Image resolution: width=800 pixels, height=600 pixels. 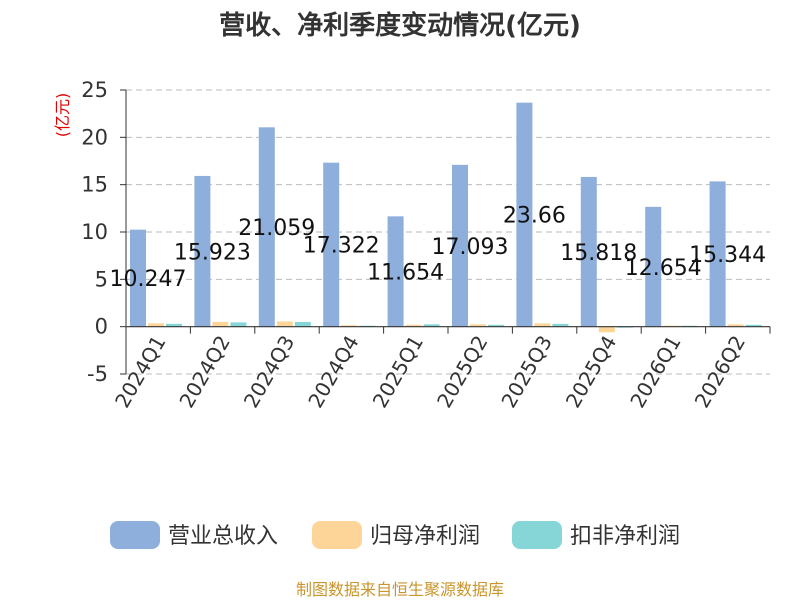 I want to click on legend-item-2: 扣非净利润, so click(x=596, y=535).